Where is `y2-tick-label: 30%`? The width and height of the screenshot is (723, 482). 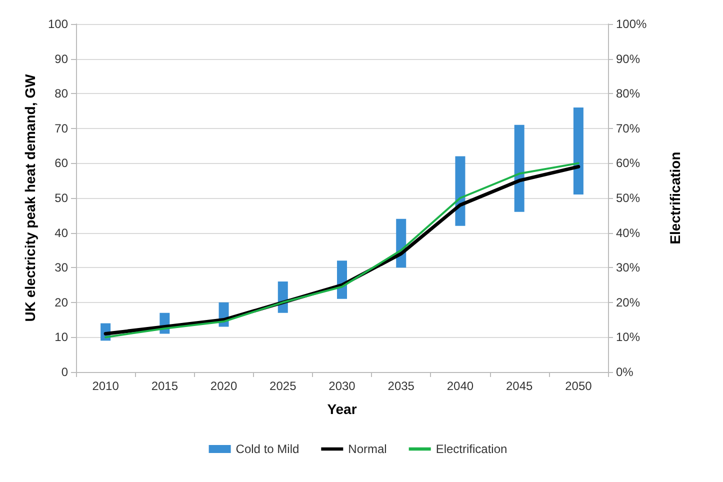
y2-tick-label: 30% is located at coordinates (628, 267).